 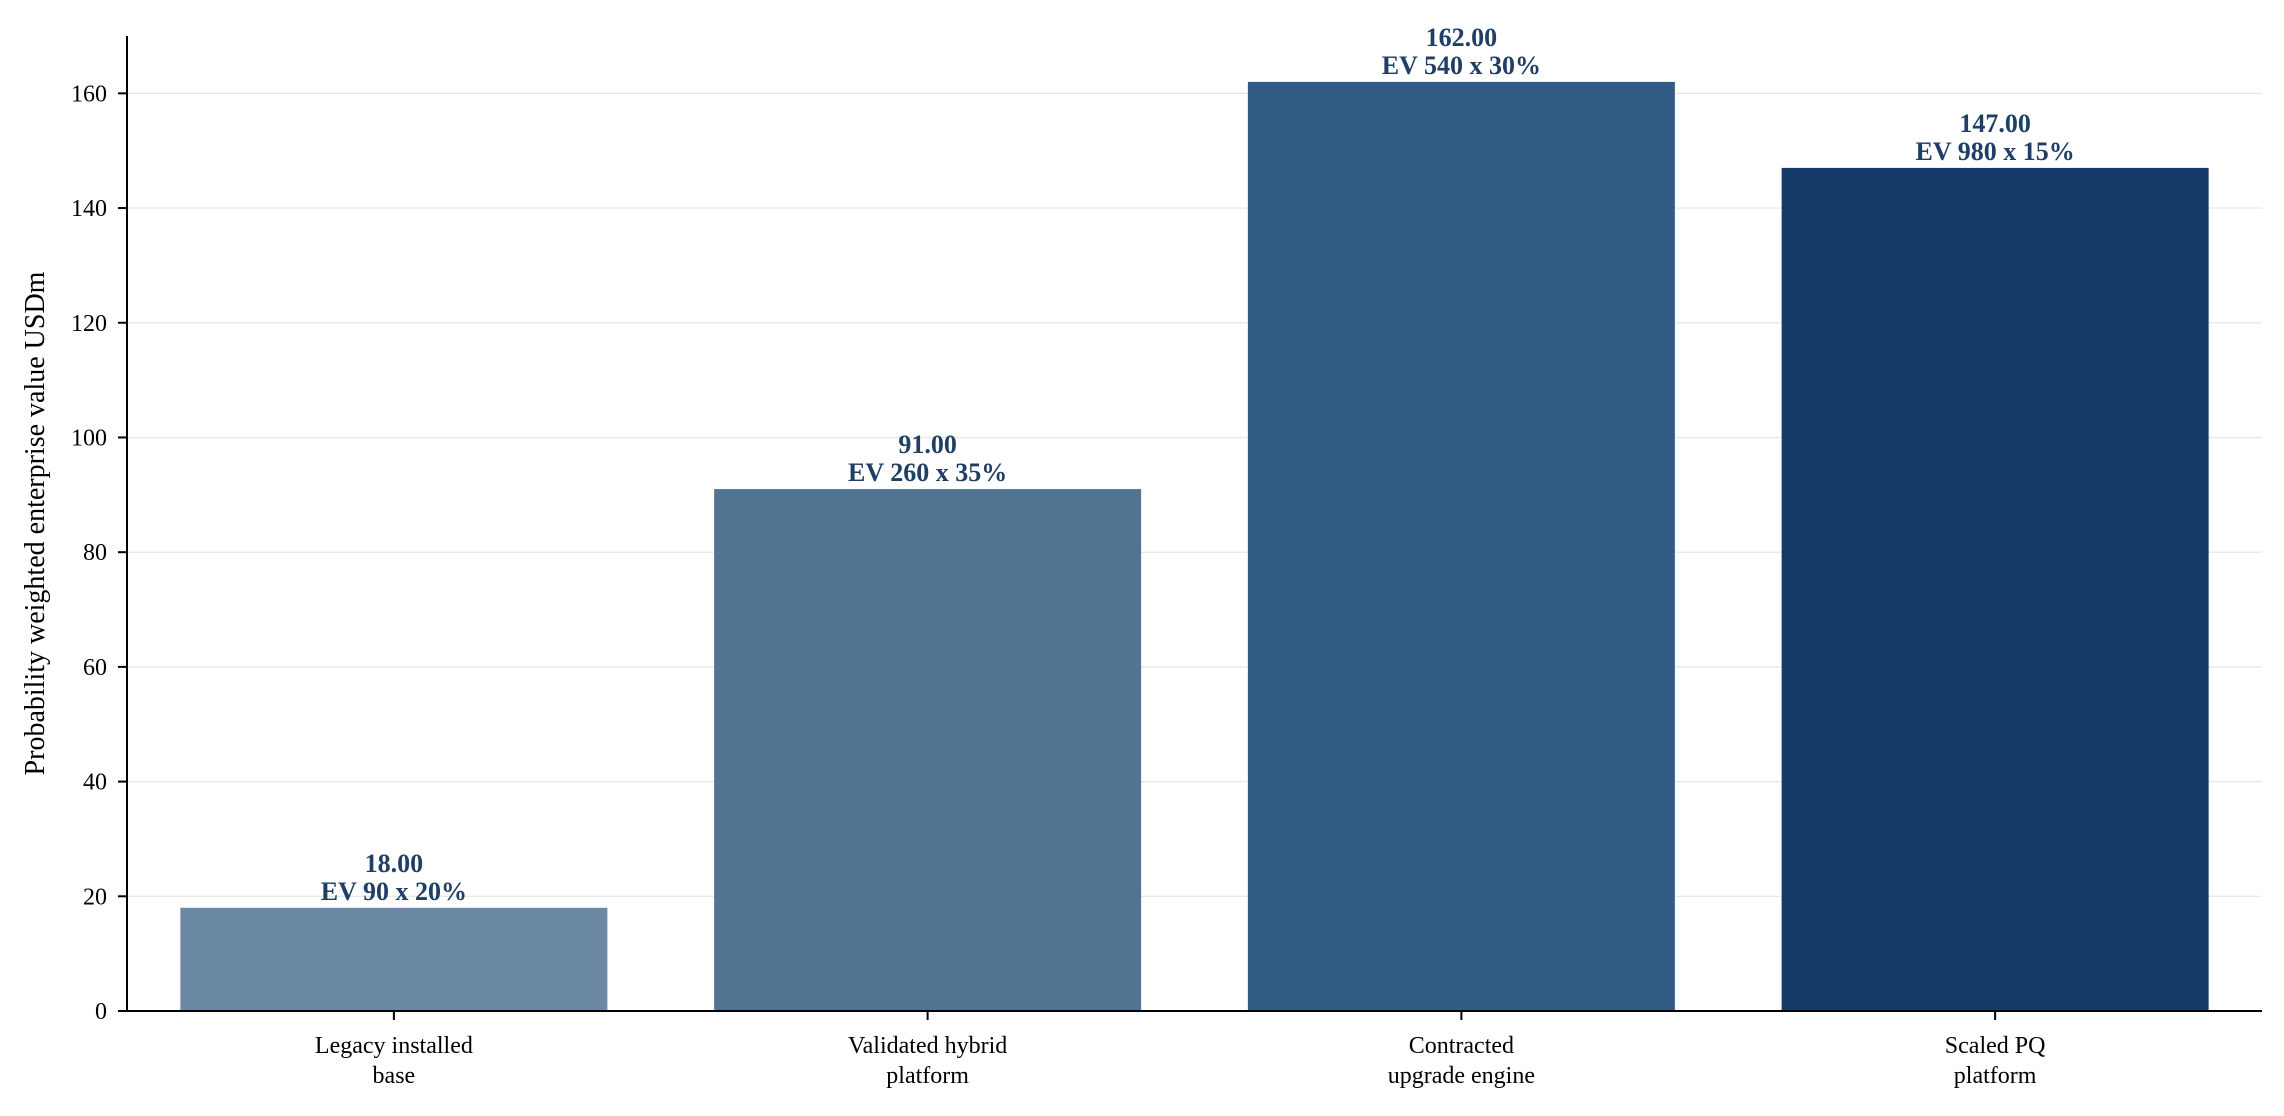 I want to click on category-label-line: Validated hybrid, so click(x=927, y=1046).